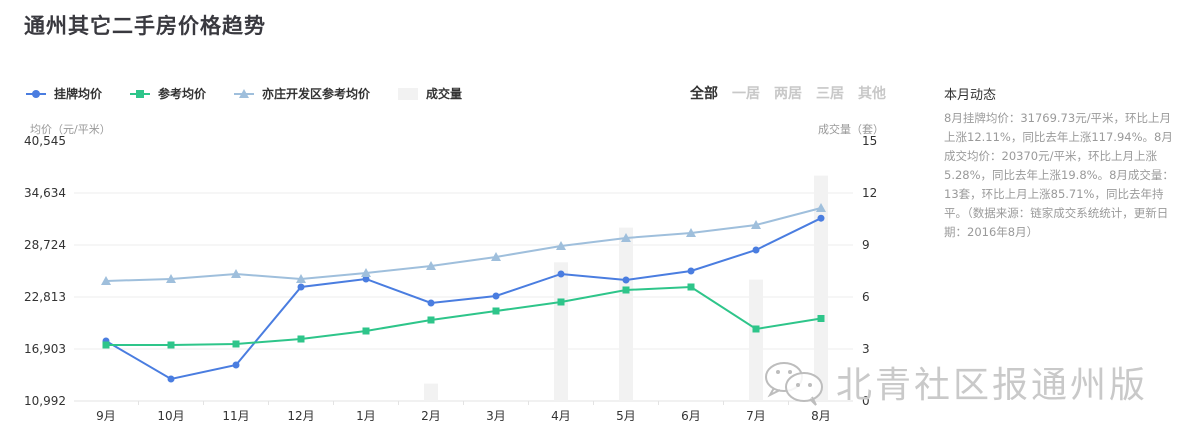 This screenshot has width=1178, height=444. I want to click on y-right-tick-label: 6, so click(866, 297).